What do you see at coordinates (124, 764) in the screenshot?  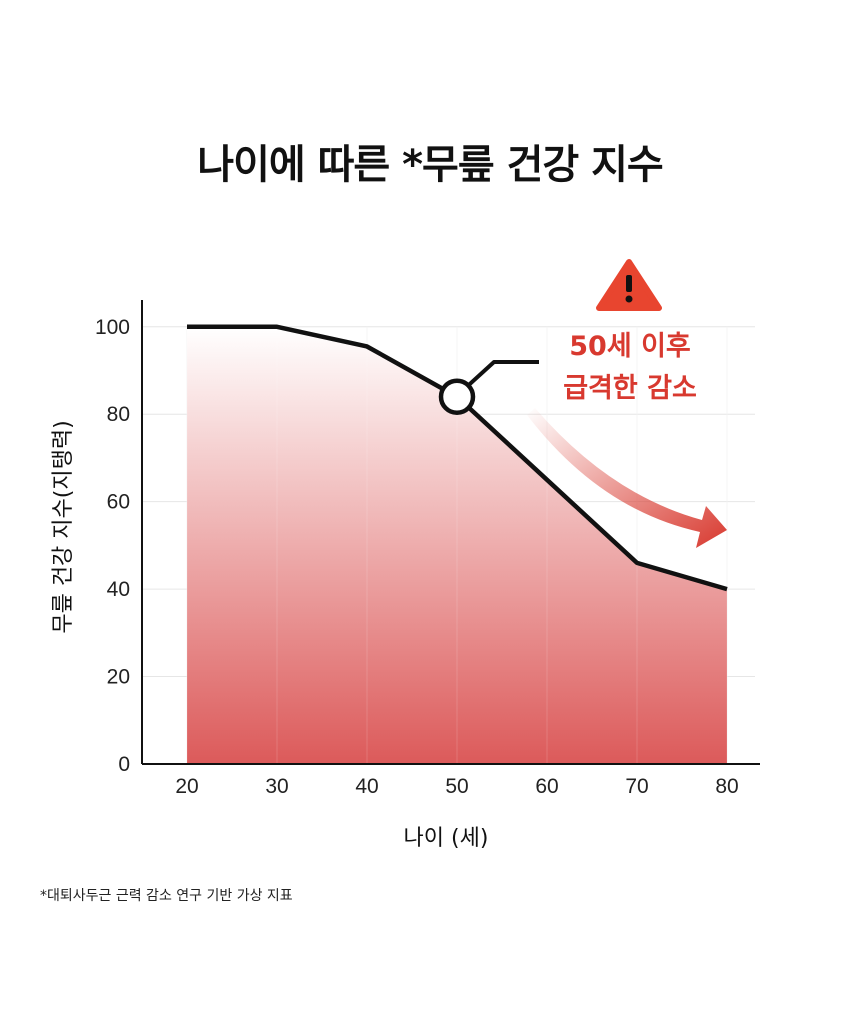 I see `y-tick-label: 0` at bounding box center [124, 764].